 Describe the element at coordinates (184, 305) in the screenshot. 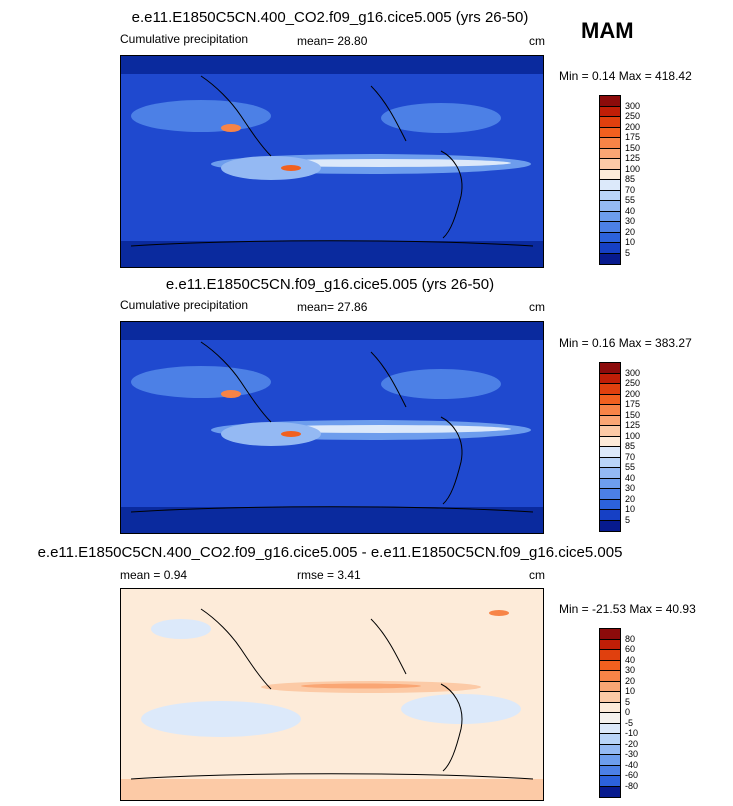

I see `panel-2-variable-label: Cumulative precipitation` at that location.